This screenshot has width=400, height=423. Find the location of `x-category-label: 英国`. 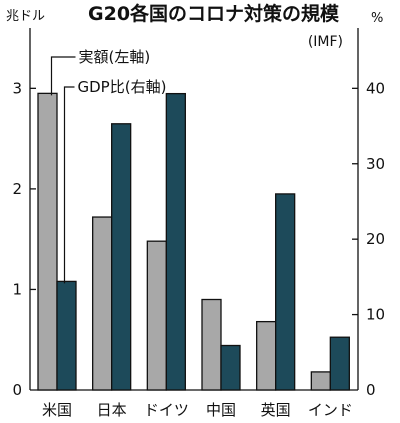

x-category-label: 英国 is located at coordinates (276, 410).